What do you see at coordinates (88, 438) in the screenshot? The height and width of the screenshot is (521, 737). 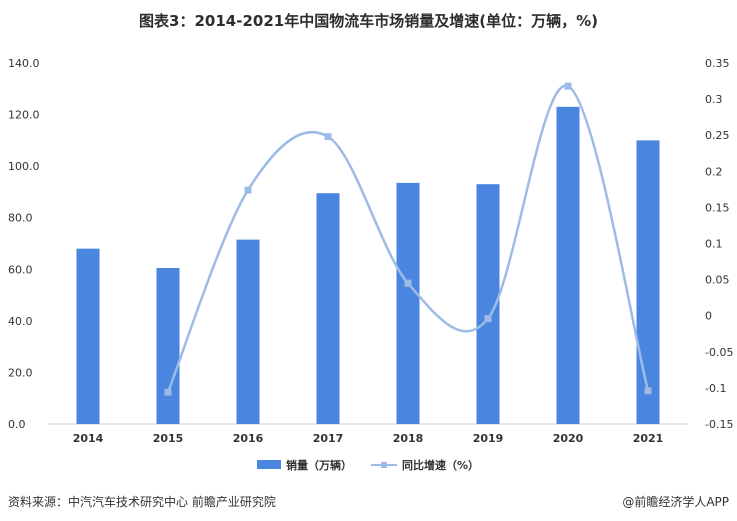 I see `x-tick-label: 2014` at bounding box center [88, 438].